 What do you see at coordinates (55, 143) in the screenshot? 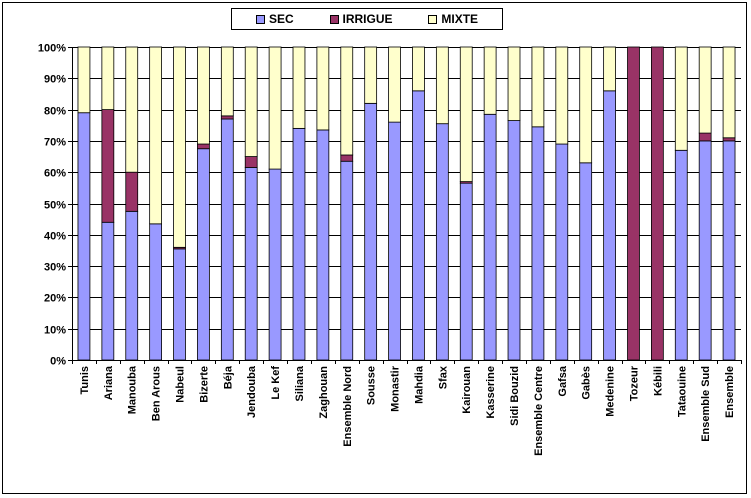
I see `y-tick-label: 70%` at bounding box center [55, 143].